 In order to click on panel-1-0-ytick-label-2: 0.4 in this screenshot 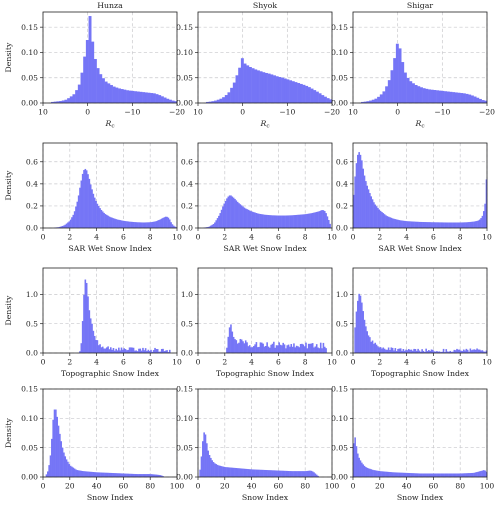, I will do `click(32, 184)`.